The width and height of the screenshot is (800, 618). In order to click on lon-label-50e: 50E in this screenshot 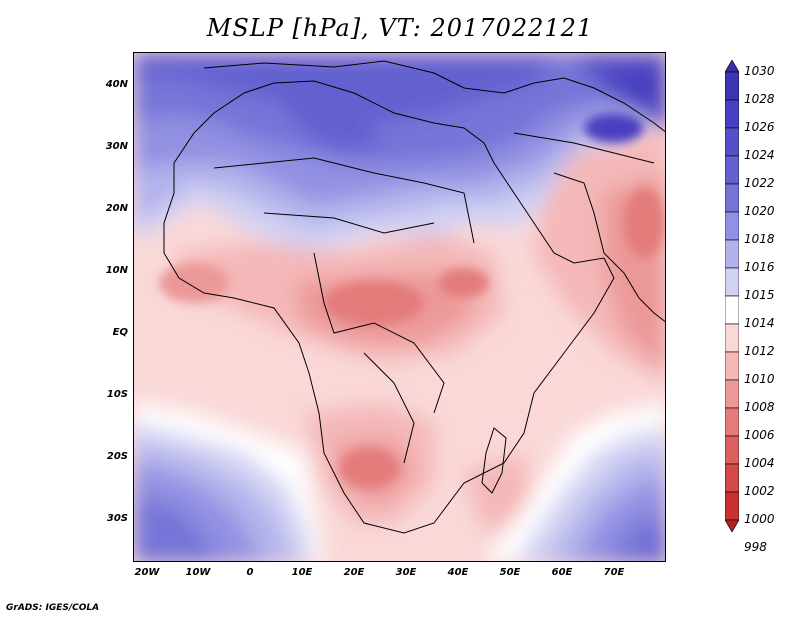, I will do `click(510, 572)`.